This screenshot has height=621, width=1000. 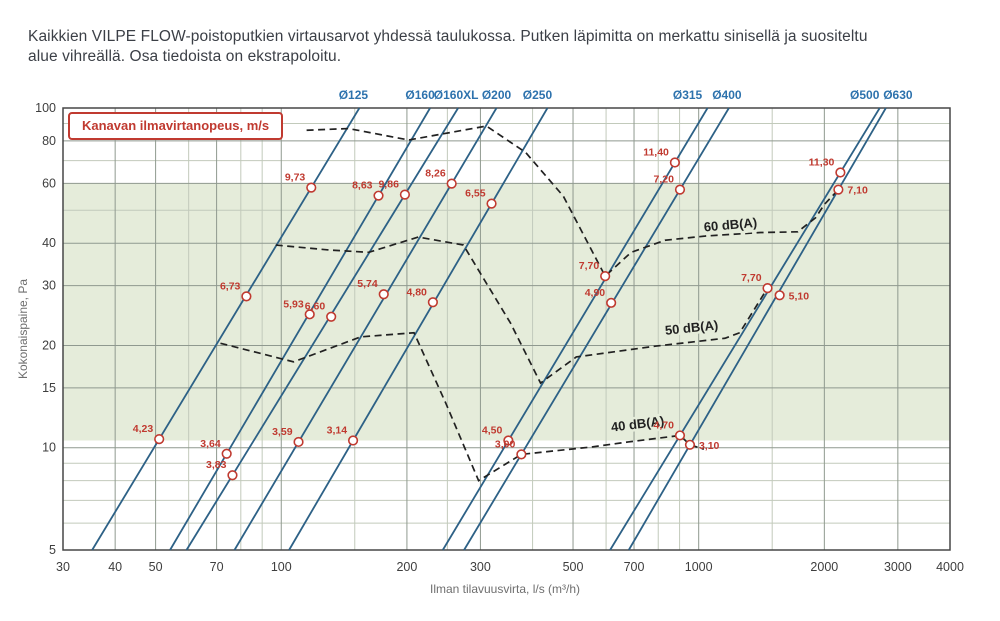 I want to click on data-point-label: 4,90, so click(x=595, y=293).